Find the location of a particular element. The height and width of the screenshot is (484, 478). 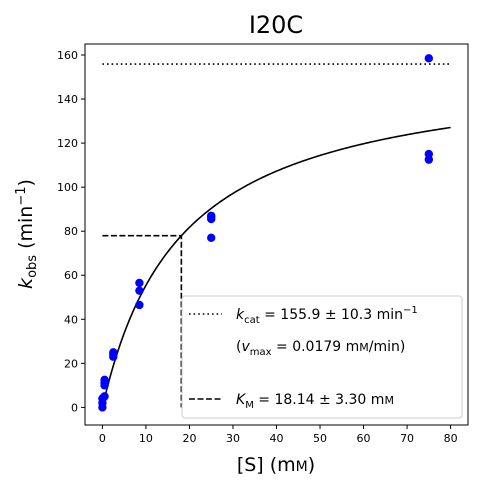

x-axis-label: [S] (mM) is located at coordinates (276, 465).